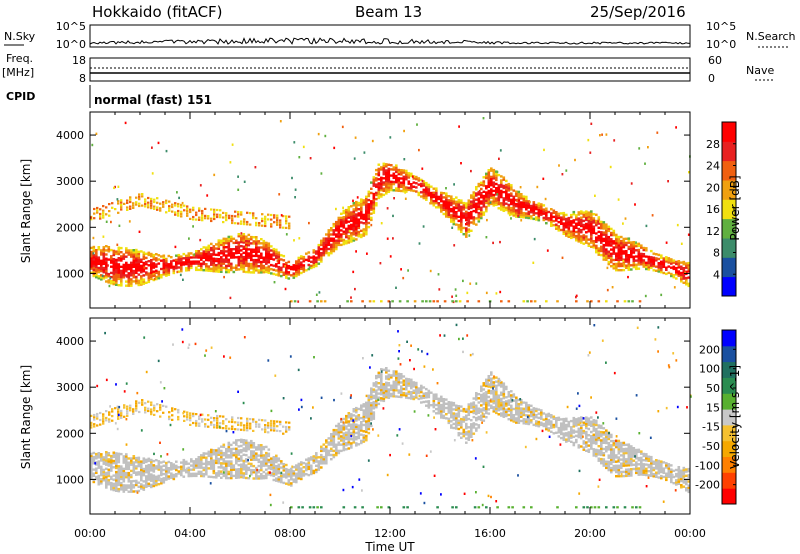  What do you see at coordinates (729, 248) in the screenshot?
I see `colorbar-swatch` at bounding box center [729, 248].